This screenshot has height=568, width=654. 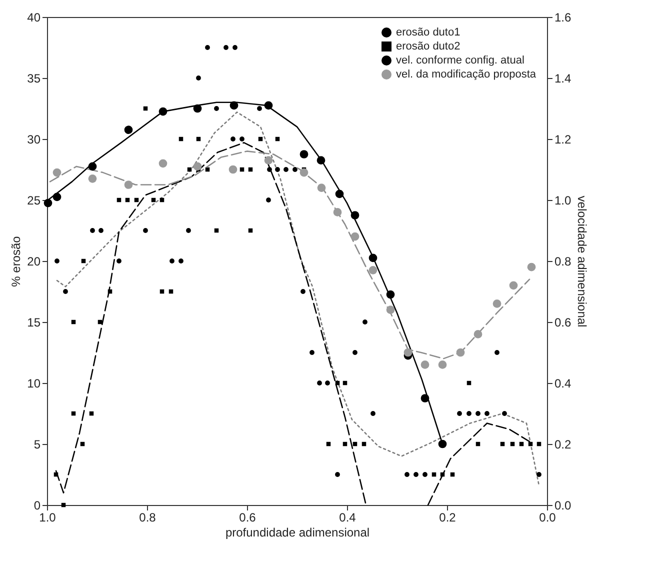 I want to click on legend-label: erosão duto2, so click(x=428, y=46).